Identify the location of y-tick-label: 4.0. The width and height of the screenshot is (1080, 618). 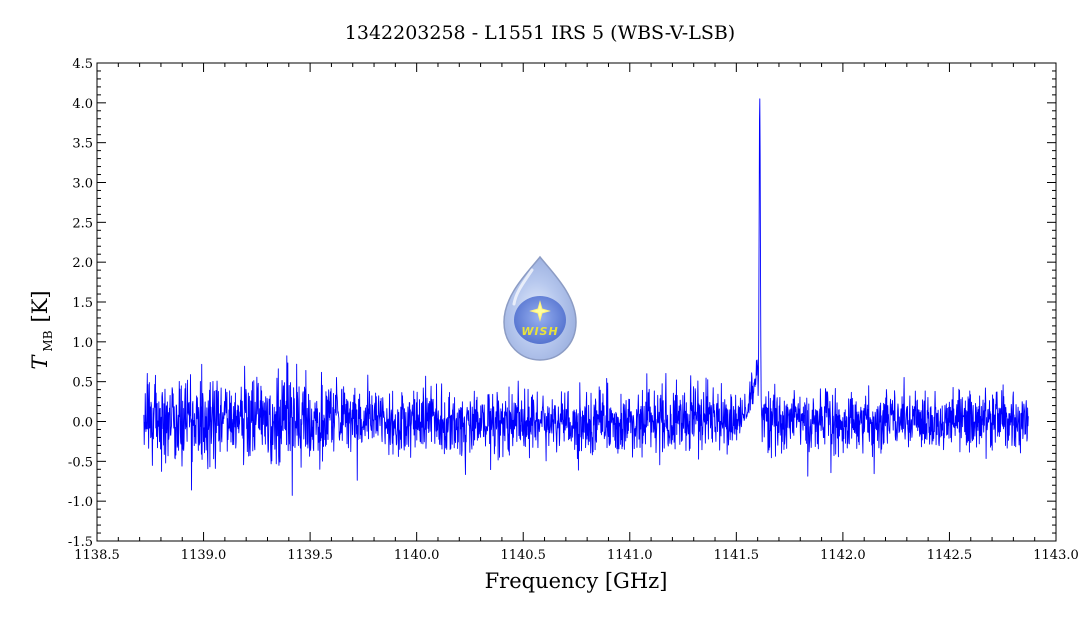
(82, 104).